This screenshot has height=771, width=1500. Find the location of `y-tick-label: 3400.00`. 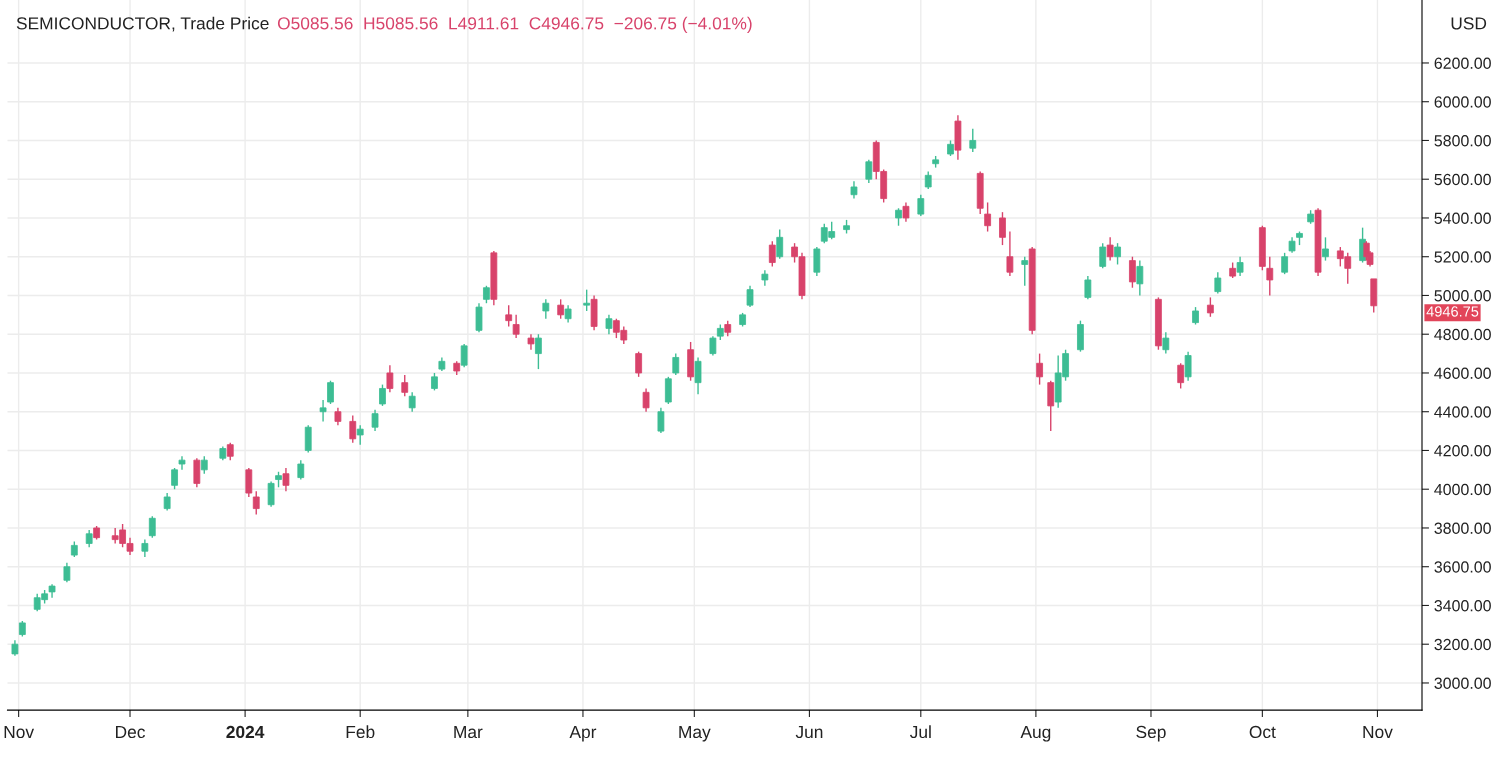

y-tick-label: 3400.00 is located at coordinates (1462, 606).